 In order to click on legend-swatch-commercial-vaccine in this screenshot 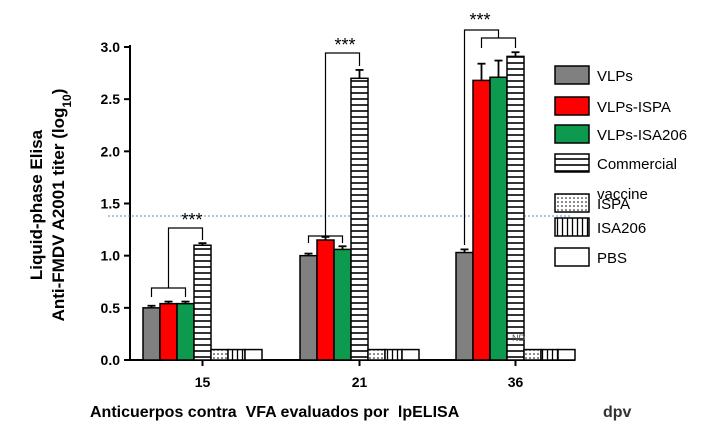, I will do `click(572, 163)`.